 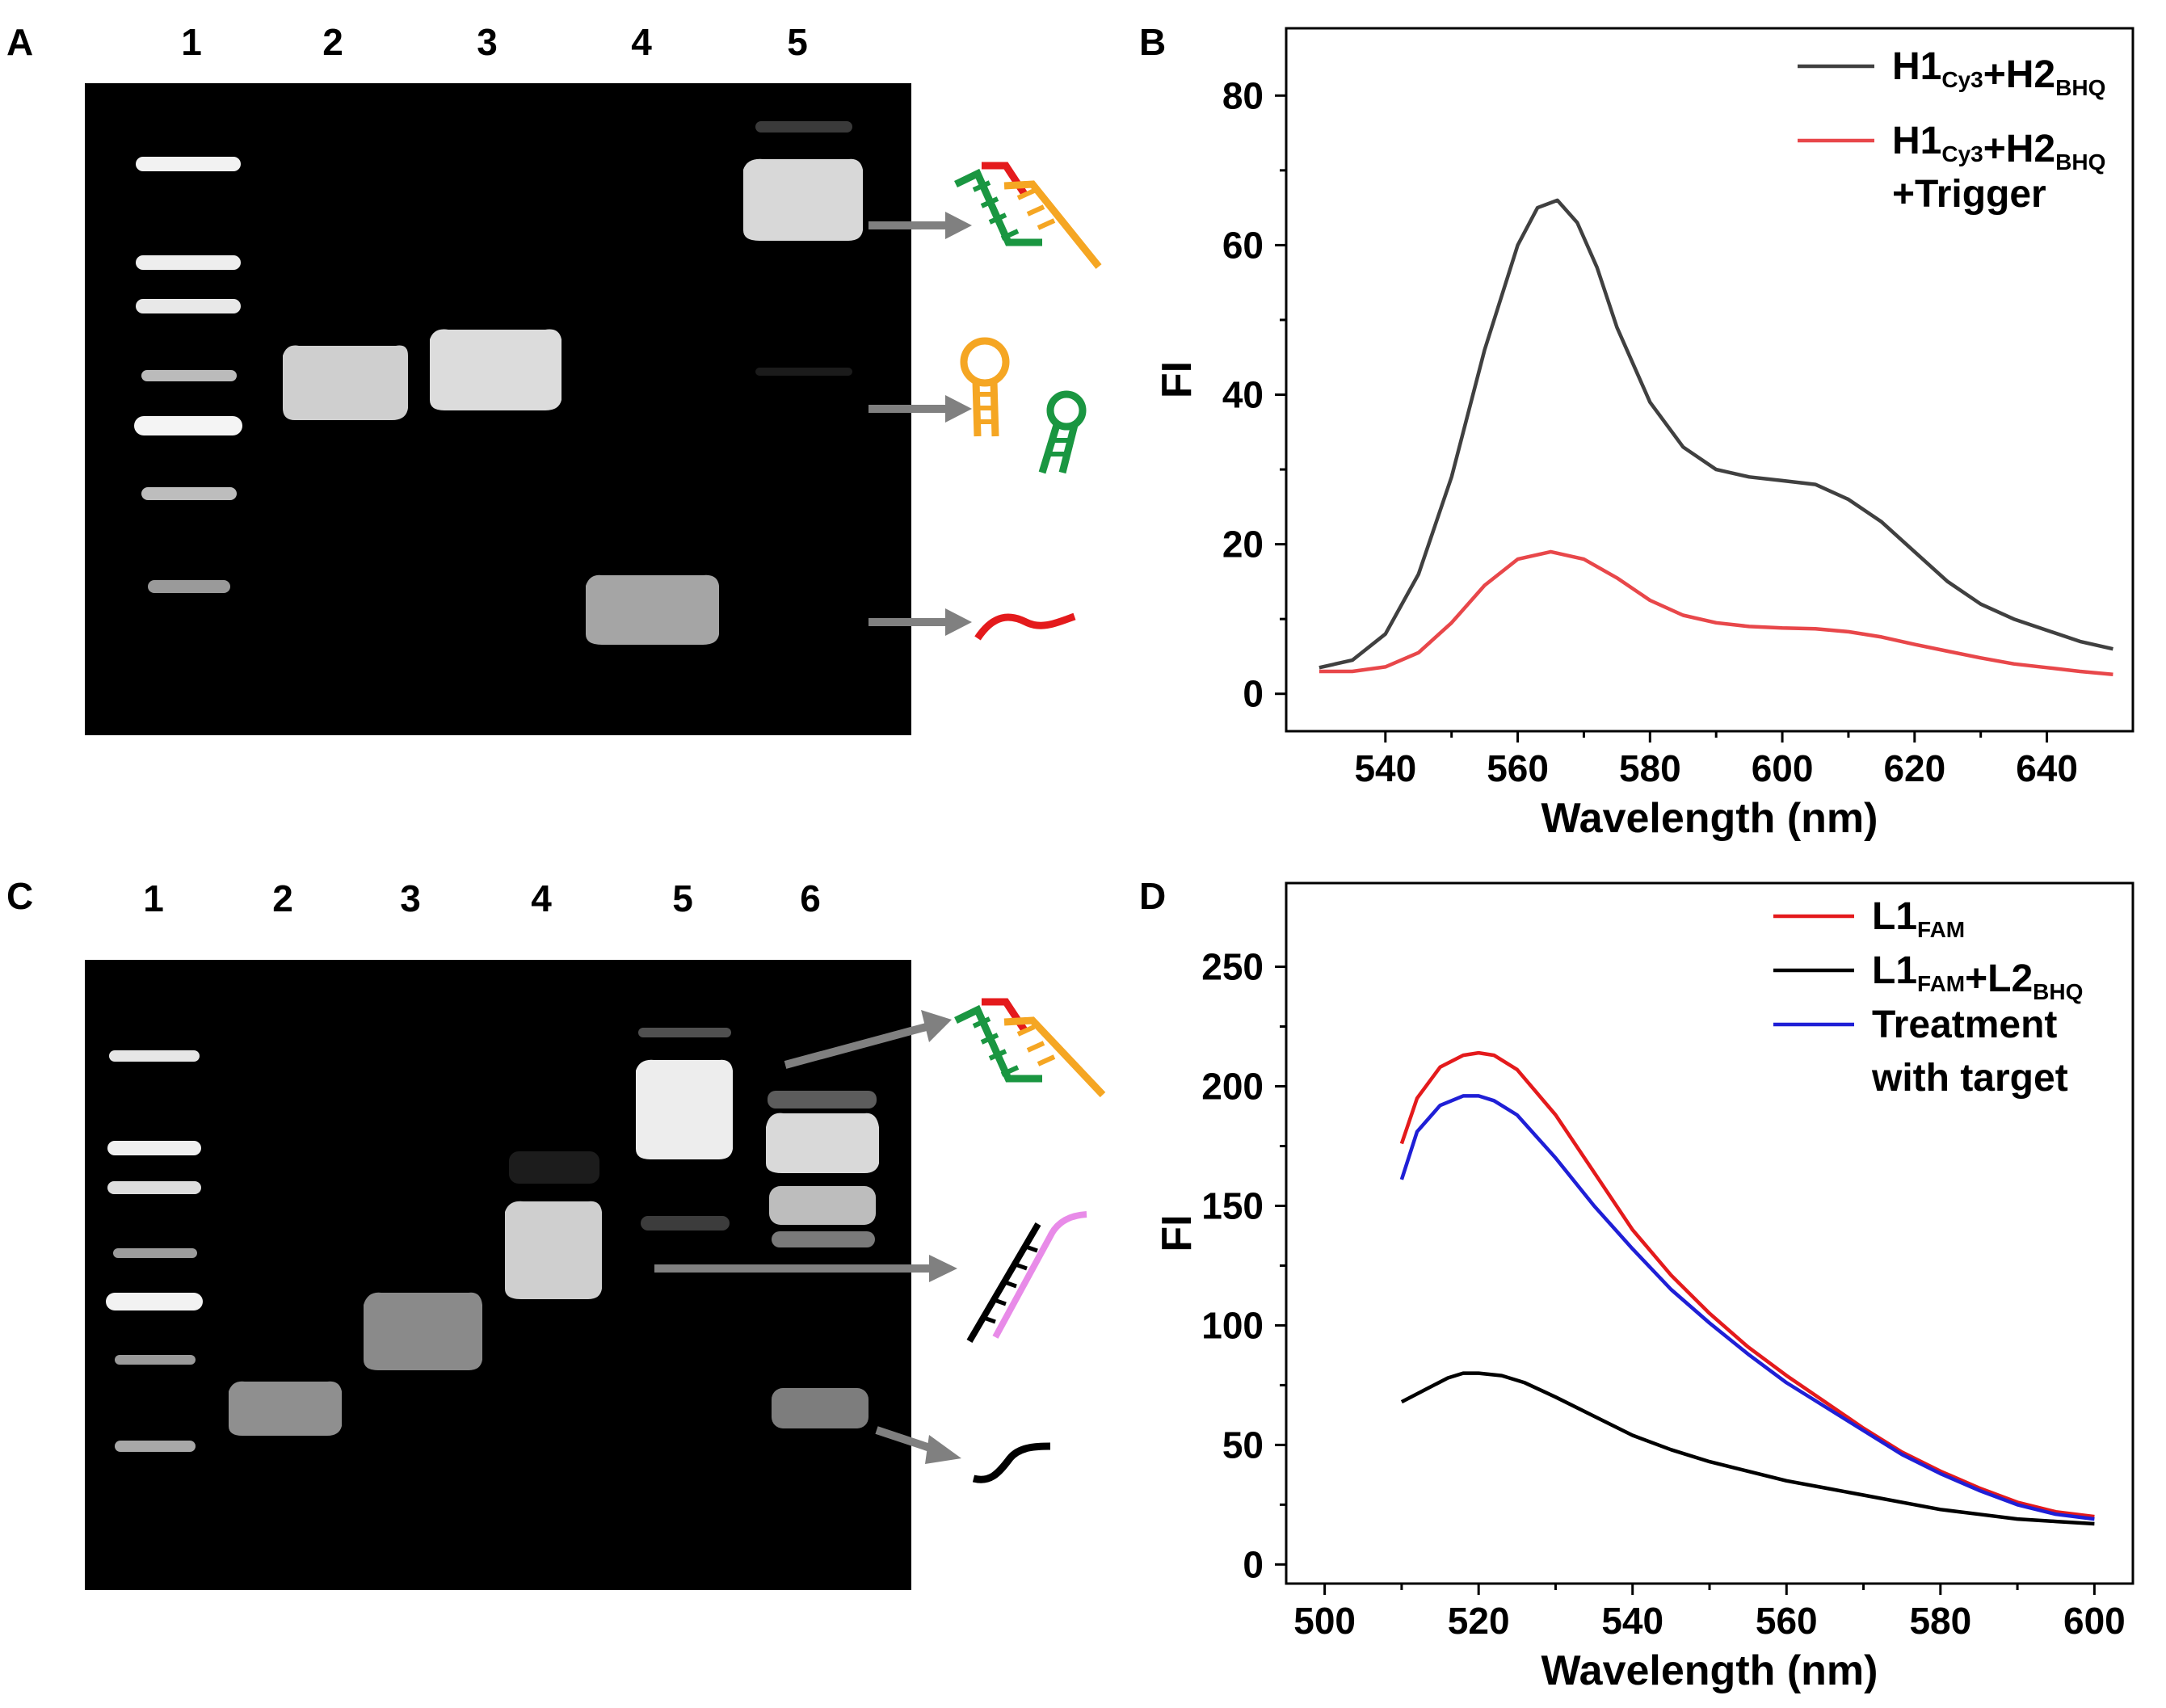 What do you see at coordinates (1243, 245) in the screenshot?
I see `y-tick-label: 60` at bounding box center [1243, 245].